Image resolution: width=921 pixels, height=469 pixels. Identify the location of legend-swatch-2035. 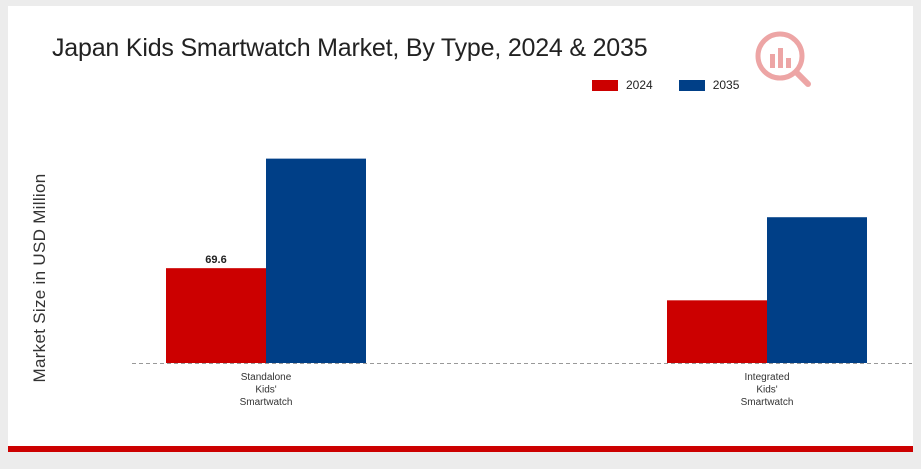
(691, 85).